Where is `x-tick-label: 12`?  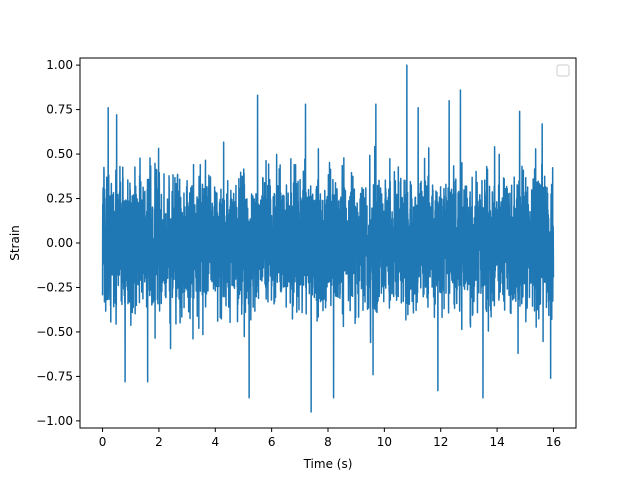 x-tick-label: 12 is located at coordinates (440, 442).